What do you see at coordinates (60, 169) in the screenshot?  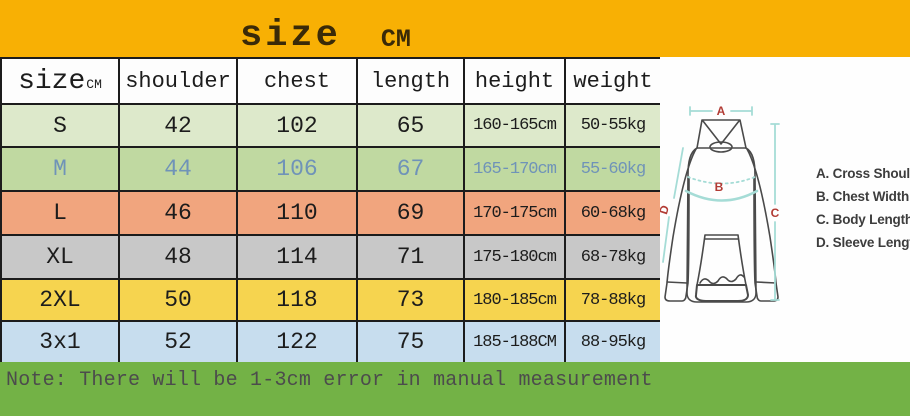 I see `row-label: M` at bounding box center [60, 169].